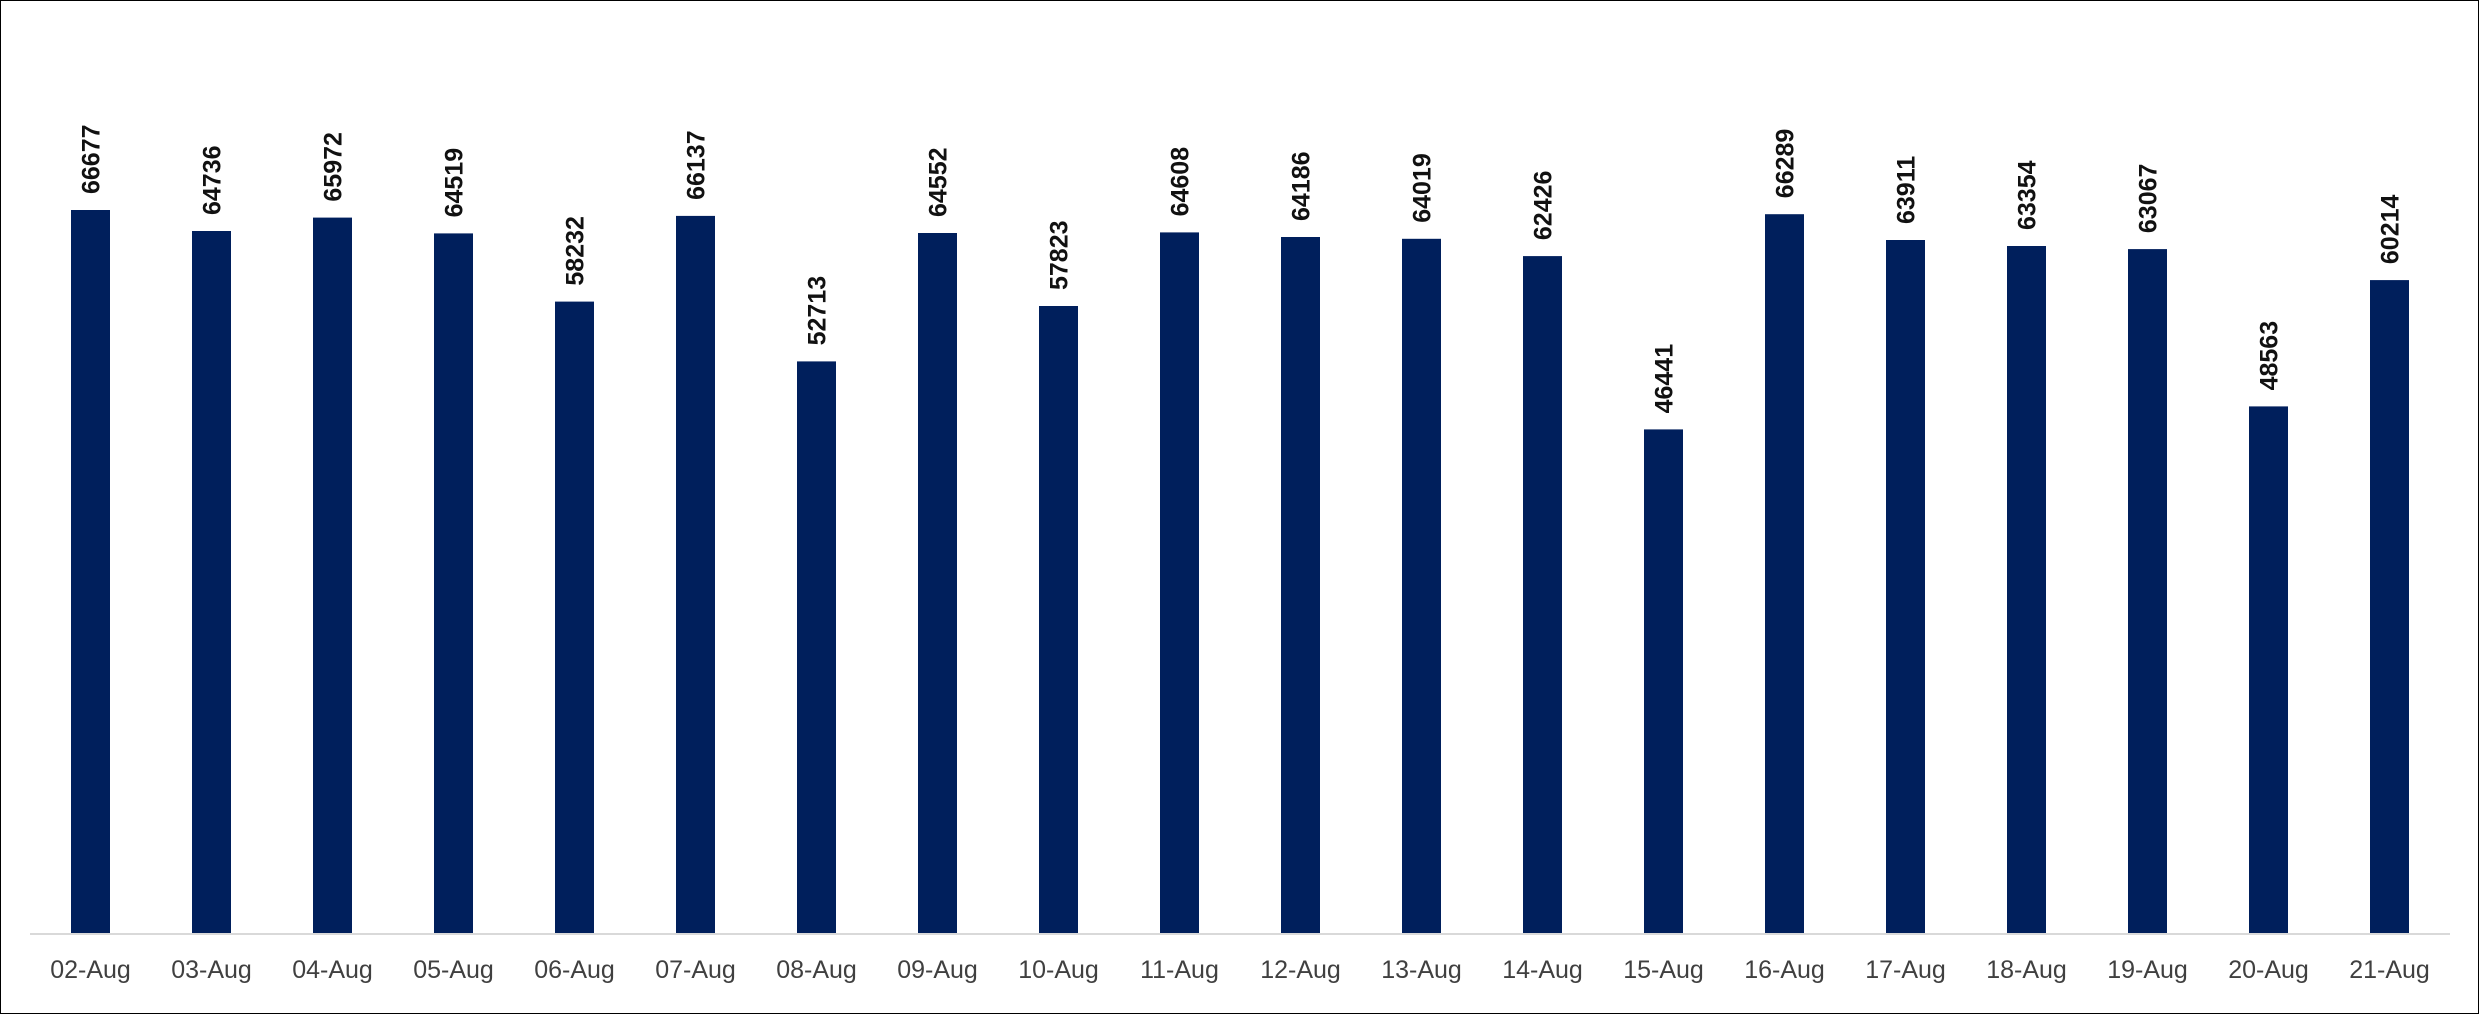 This screenshot has width=2481, height=1016. I want to click on bar-03-Aug, so click(211, 582).